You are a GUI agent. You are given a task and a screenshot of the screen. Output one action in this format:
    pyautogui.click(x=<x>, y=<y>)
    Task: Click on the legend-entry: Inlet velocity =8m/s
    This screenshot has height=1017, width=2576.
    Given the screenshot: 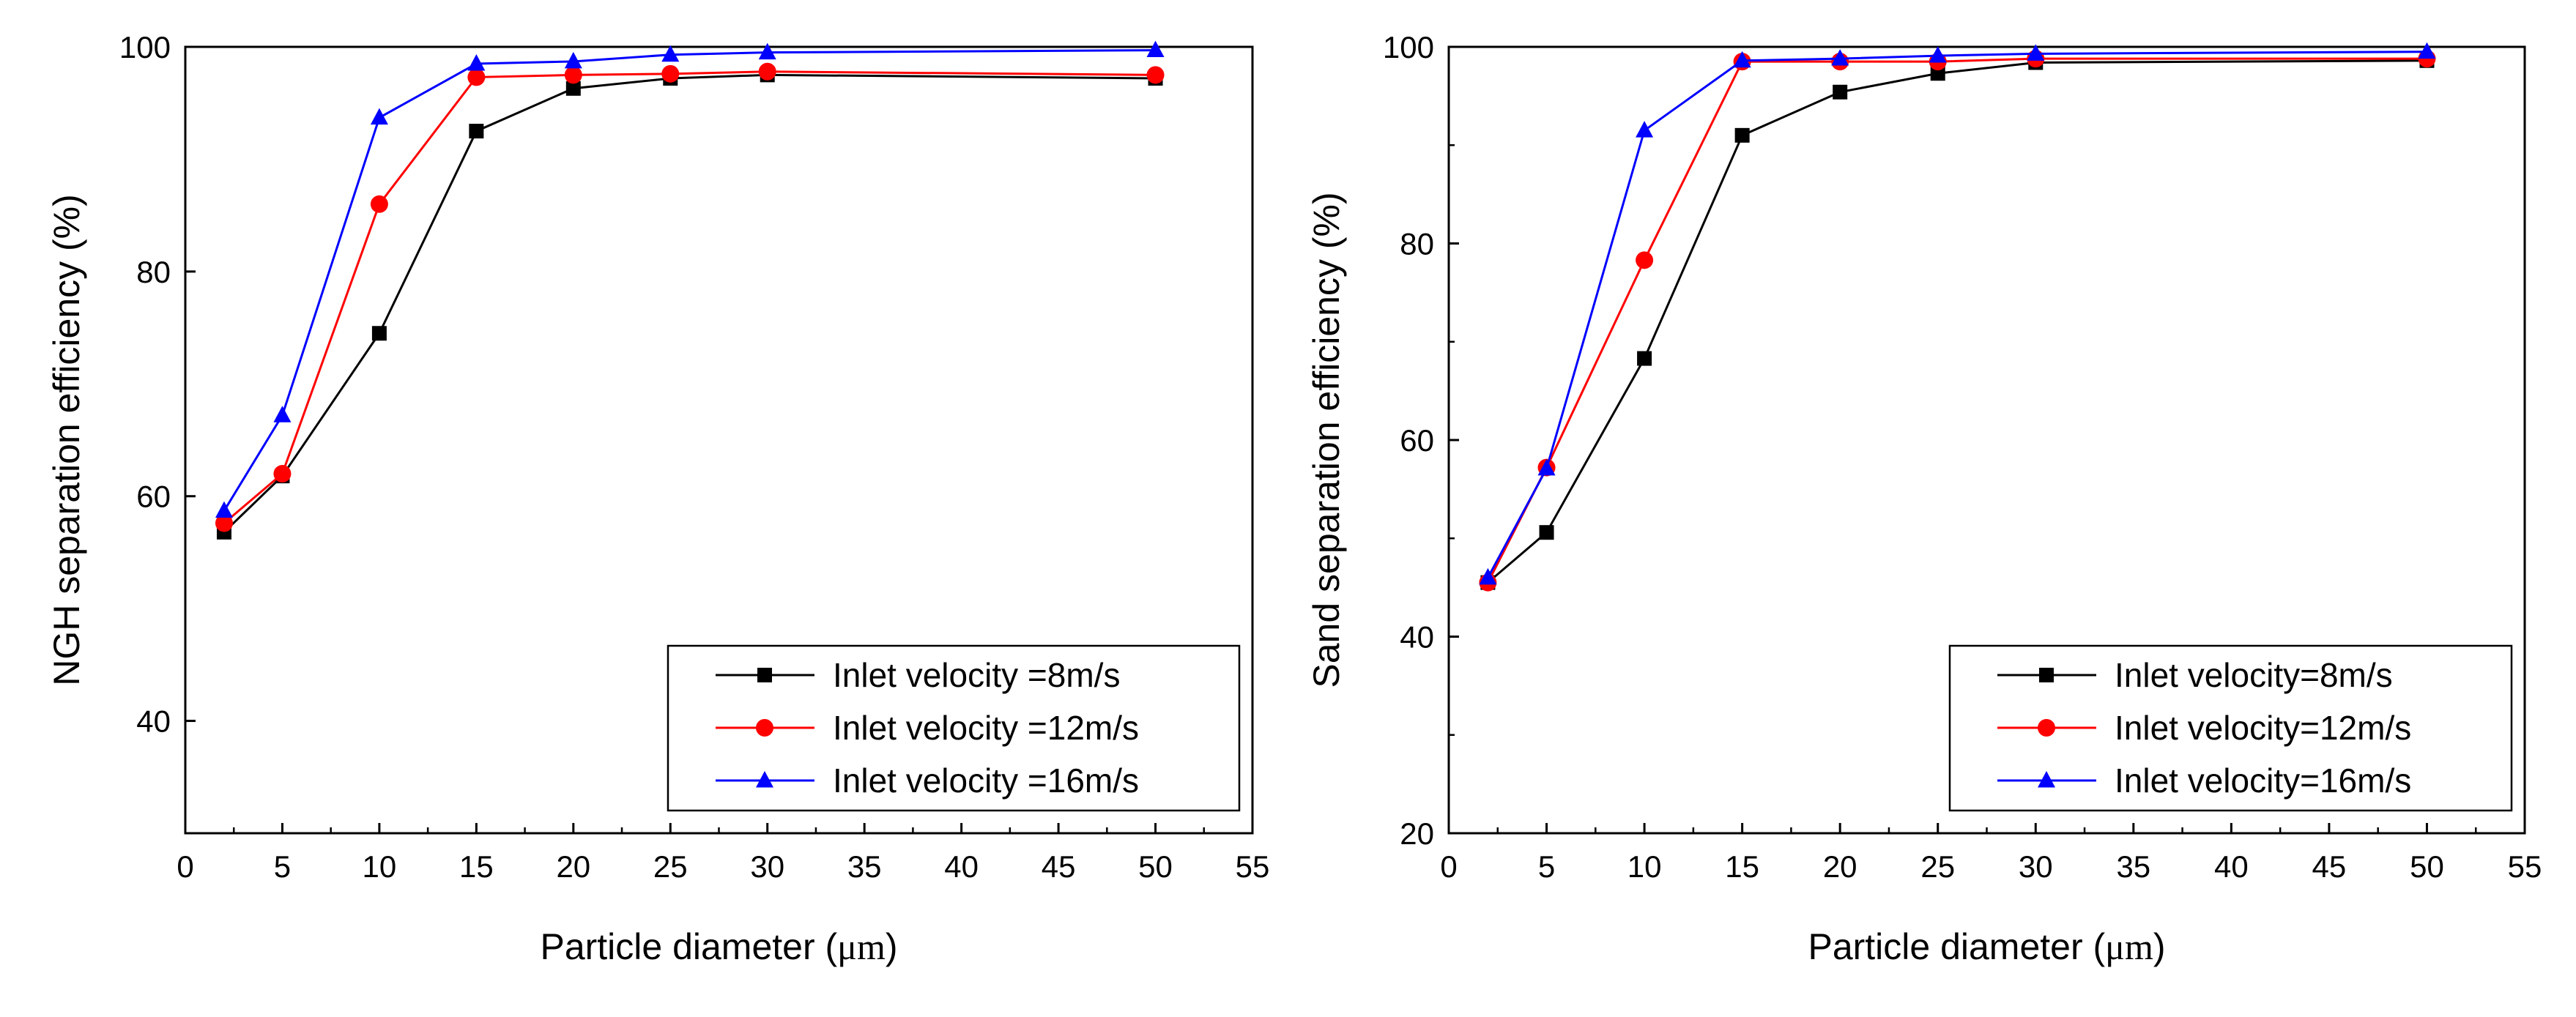 What is the action you would take?
    pyautogui.click(x=918, y=675)
    